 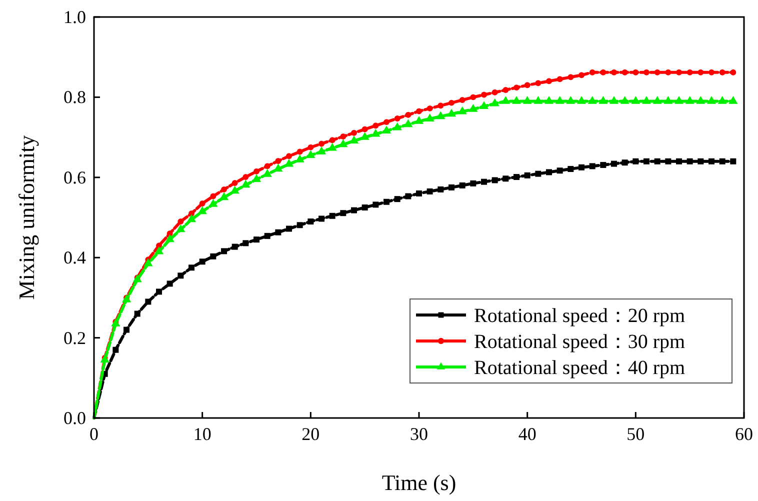 What do you see at coordinates (75, 258) in the screenshot?
I see `y-tick-label: 0.4` at bounding box center [75, 258].